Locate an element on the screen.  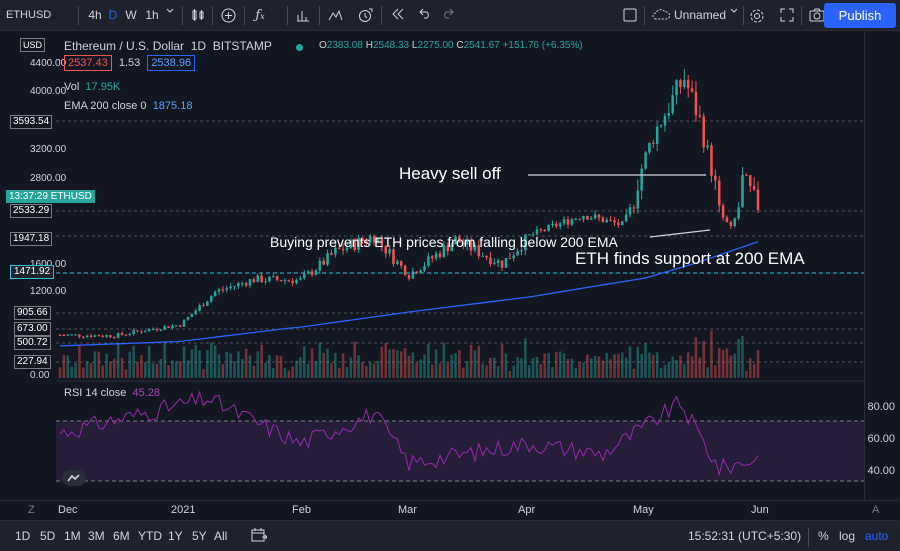
ask-price: 2538.96 is located at coordinates (171, 63).